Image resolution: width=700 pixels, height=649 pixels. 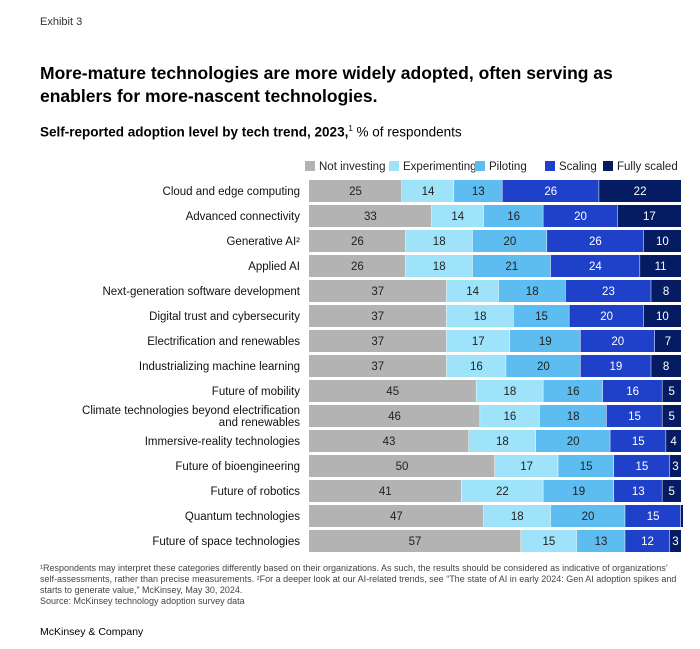 What do you see at coordinates (201, 292) in the screenshot?
I see `category-label: Next-generation software development` at bounding box center [201, 292].